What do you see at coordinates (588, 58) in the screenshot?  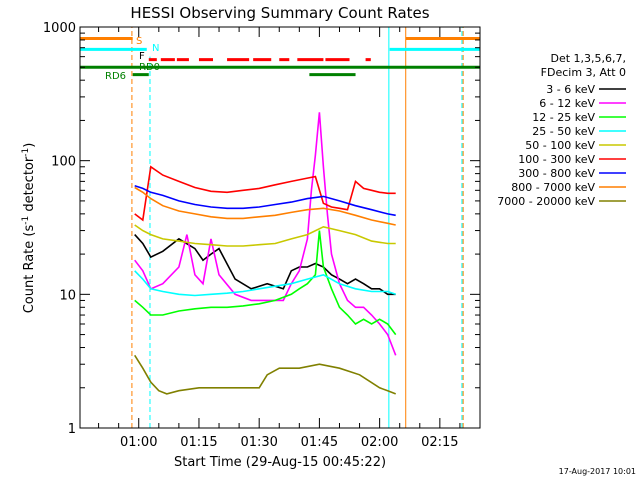 I see `legend-header-line-1: Det 1,3,5,6,7,` at bounding box center [588, 58].